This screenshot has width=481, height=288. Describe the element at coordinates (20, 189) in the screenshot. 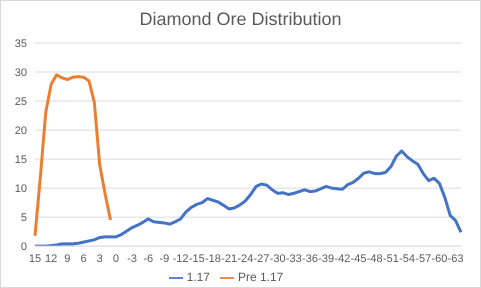

I see `y-tick-label: 10` at that location.